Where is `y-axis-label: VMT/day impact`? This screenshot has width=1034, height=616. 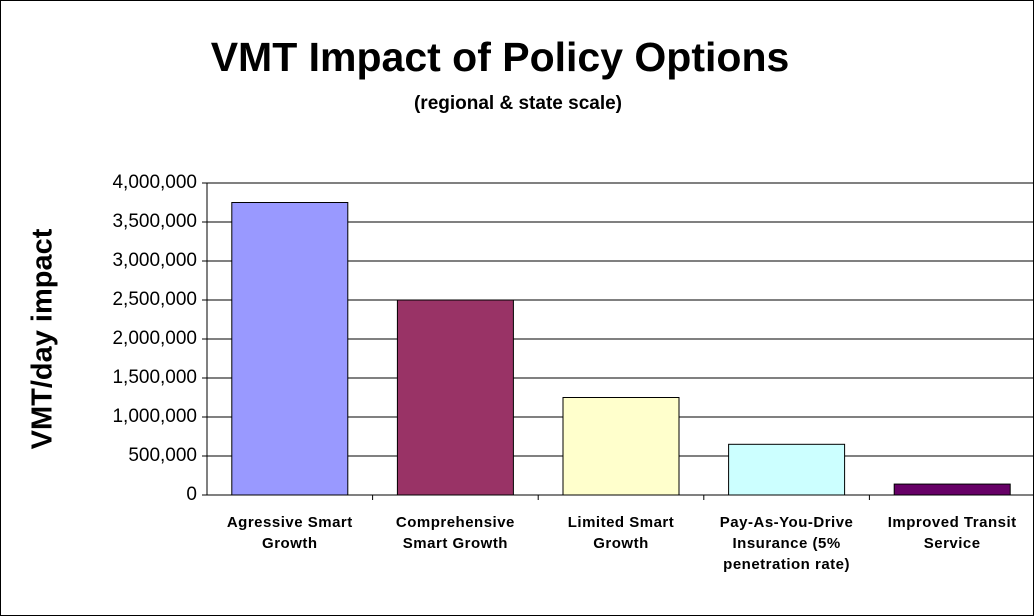
y-axis-label: VMT/day impact is located at coordinates (43, 338).